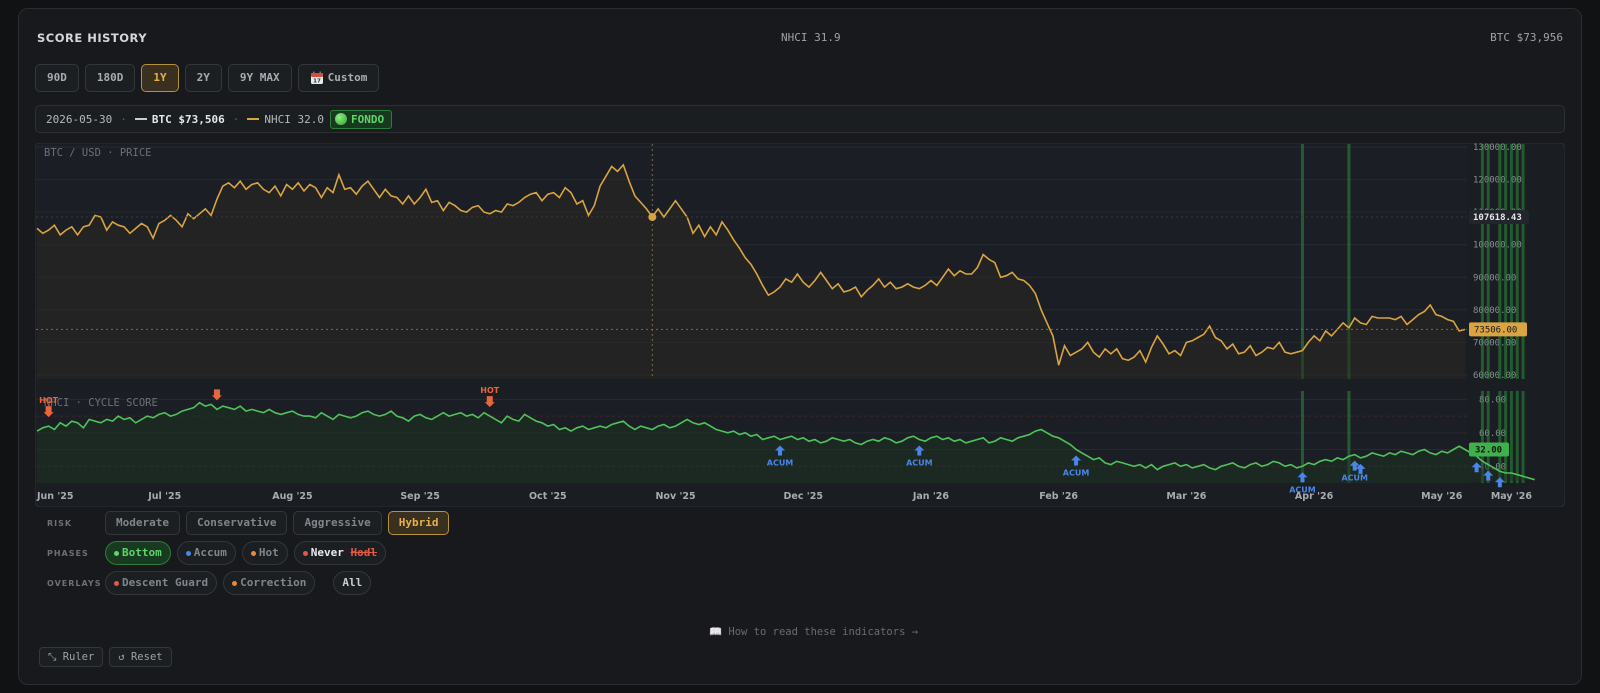  What do you see at coordinates (1494, 376) in the screenshot?
I see `price-tick-label: 60000.00` at bounding box center [1494, 376].